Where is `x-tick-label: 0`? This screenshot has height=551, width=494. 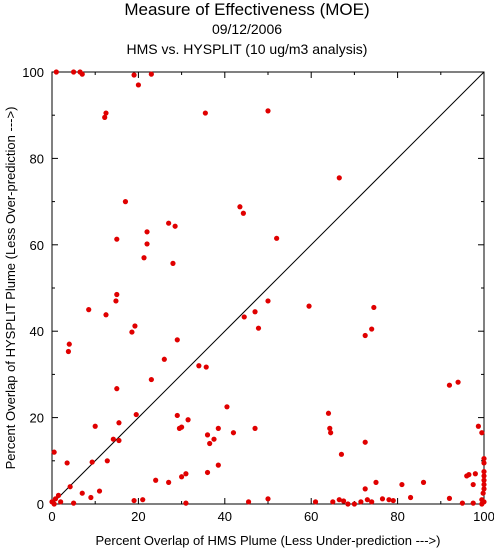 x-tick-label: 0 is located at coordinates (51, 516).